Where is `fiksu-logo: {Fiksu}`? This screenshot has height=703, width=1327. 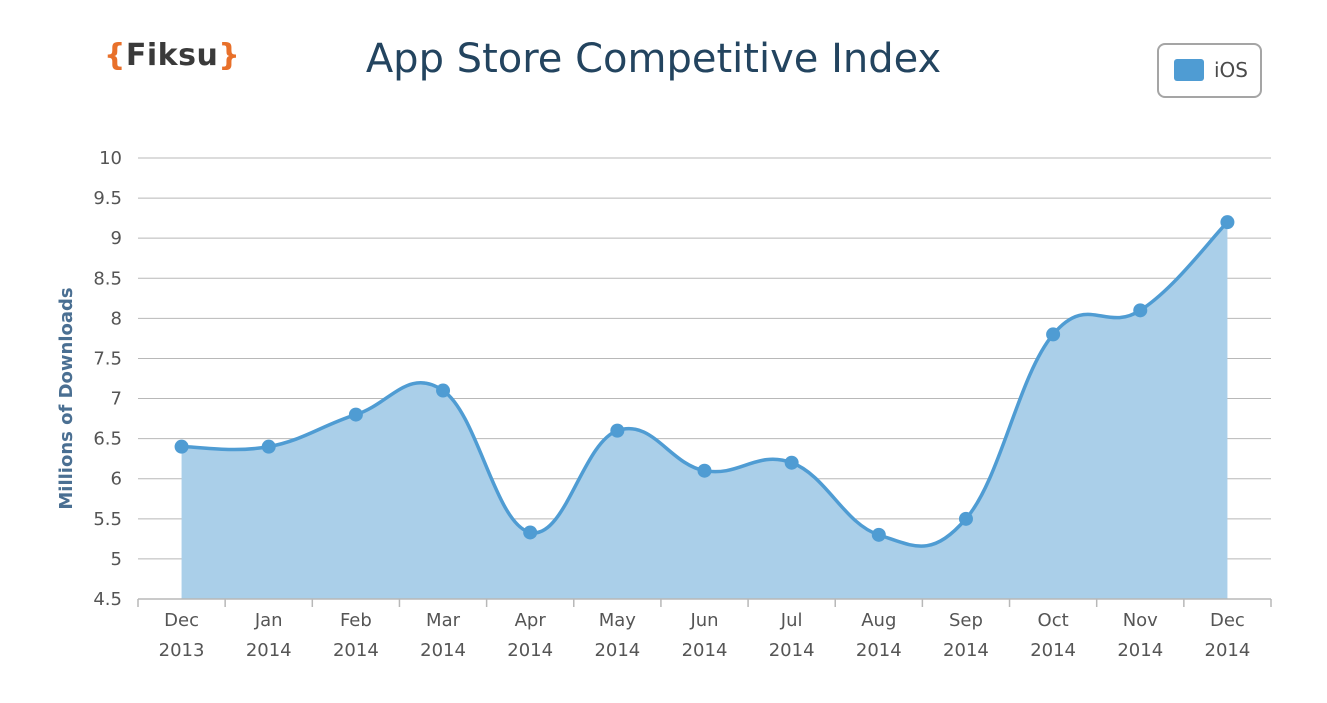
fiksu-logo: {Fiksu} is located at coordinates (172, 55).